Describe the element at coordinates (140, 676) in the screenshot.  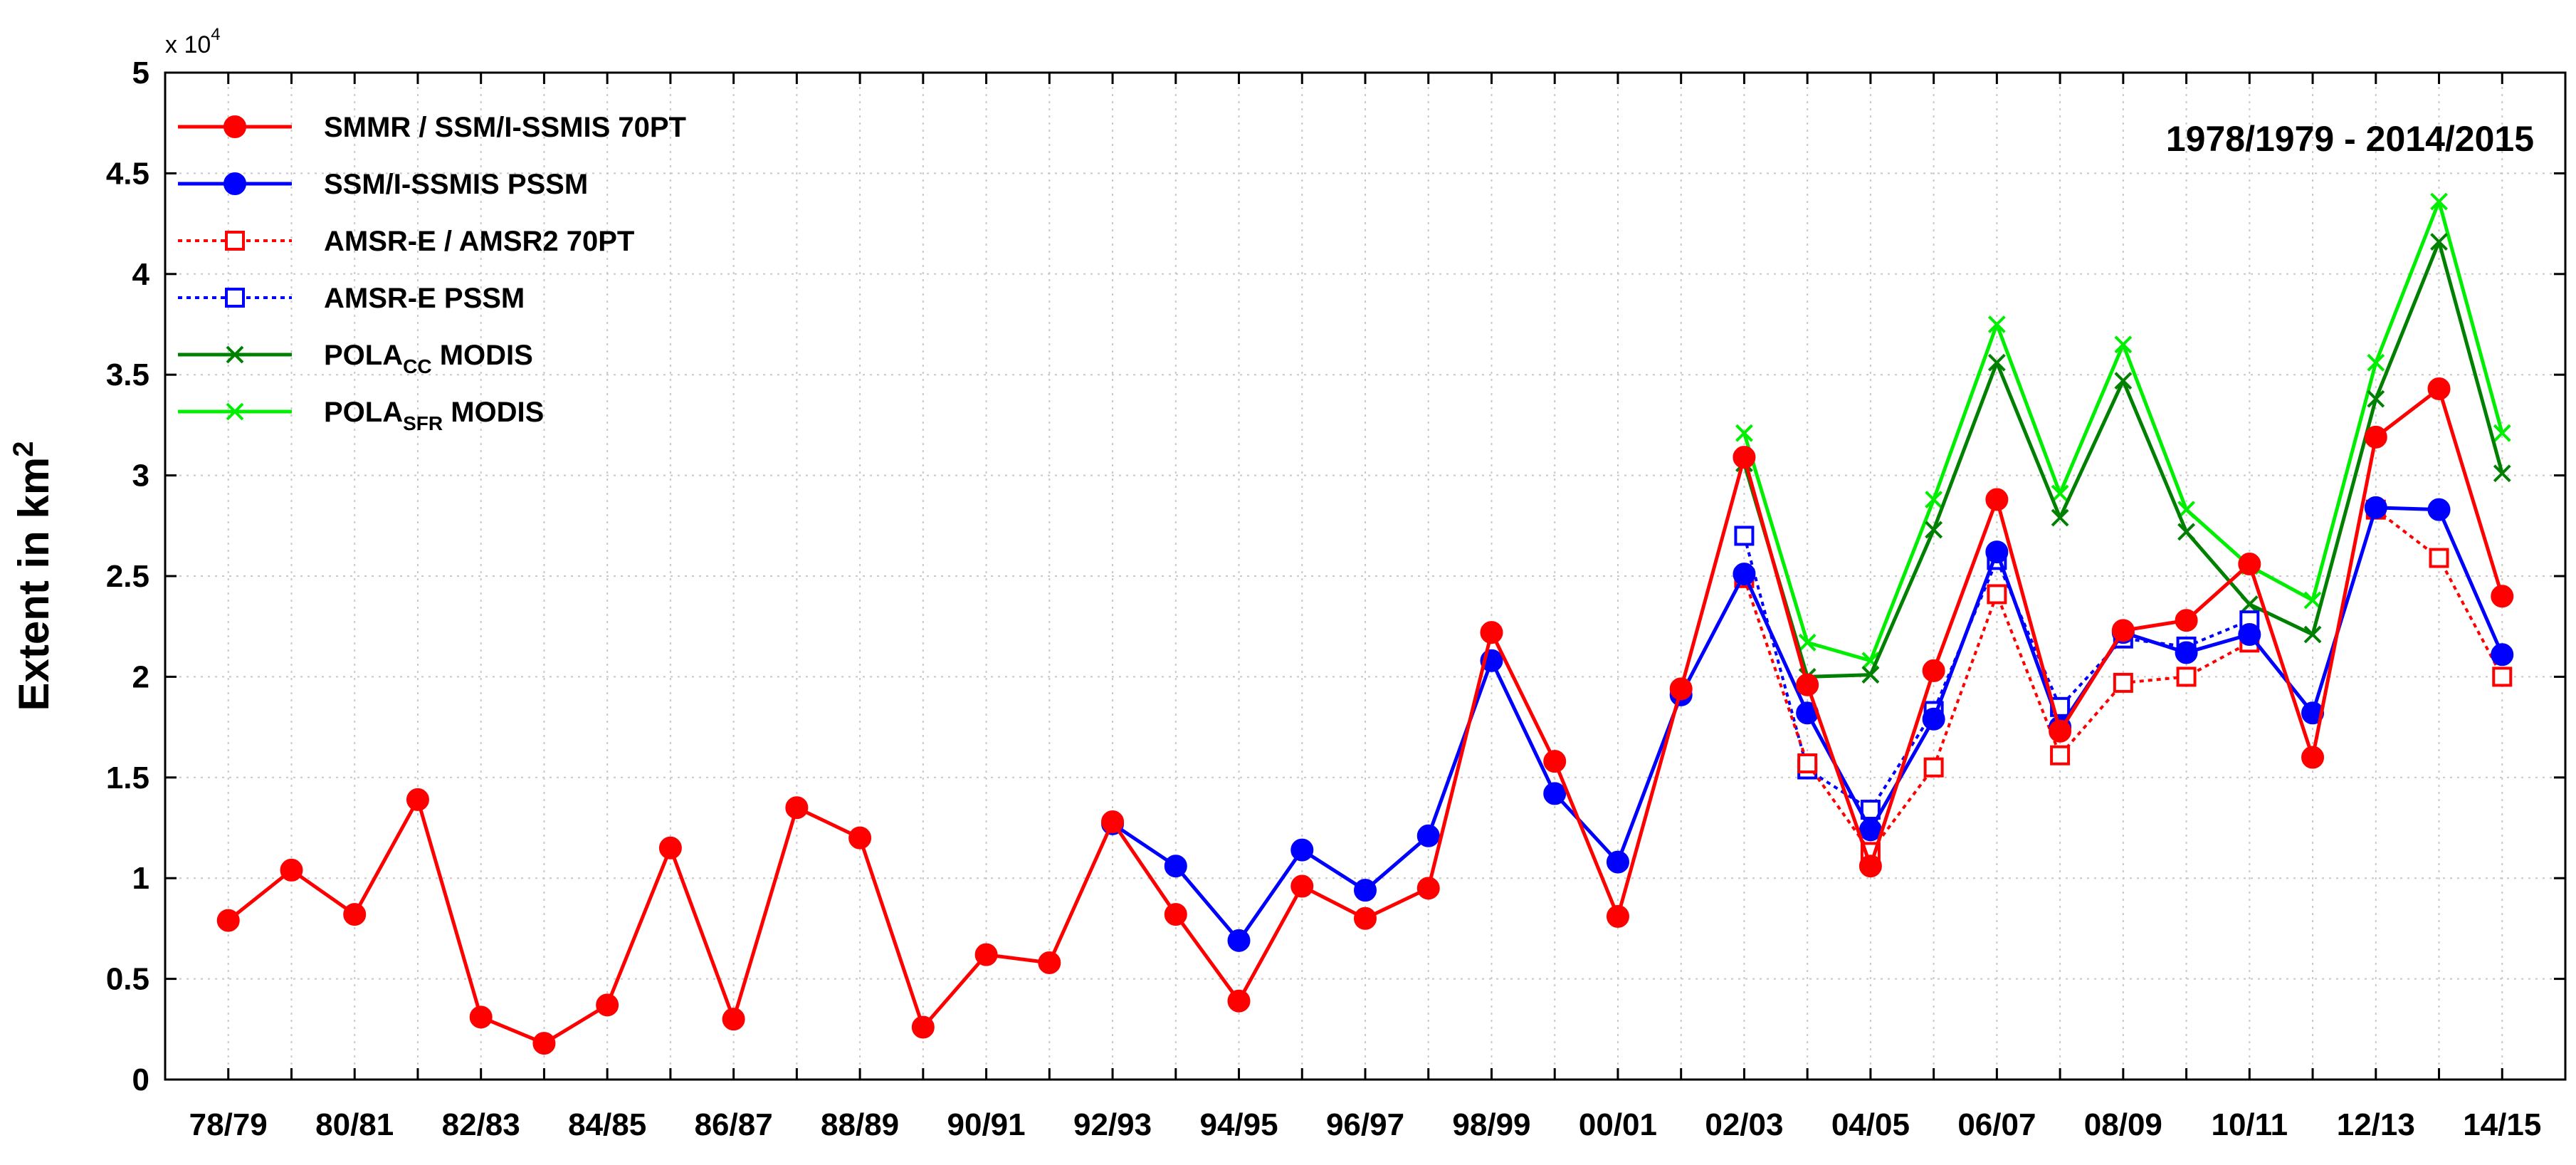
I see `y-tick-label: 2` at that location.